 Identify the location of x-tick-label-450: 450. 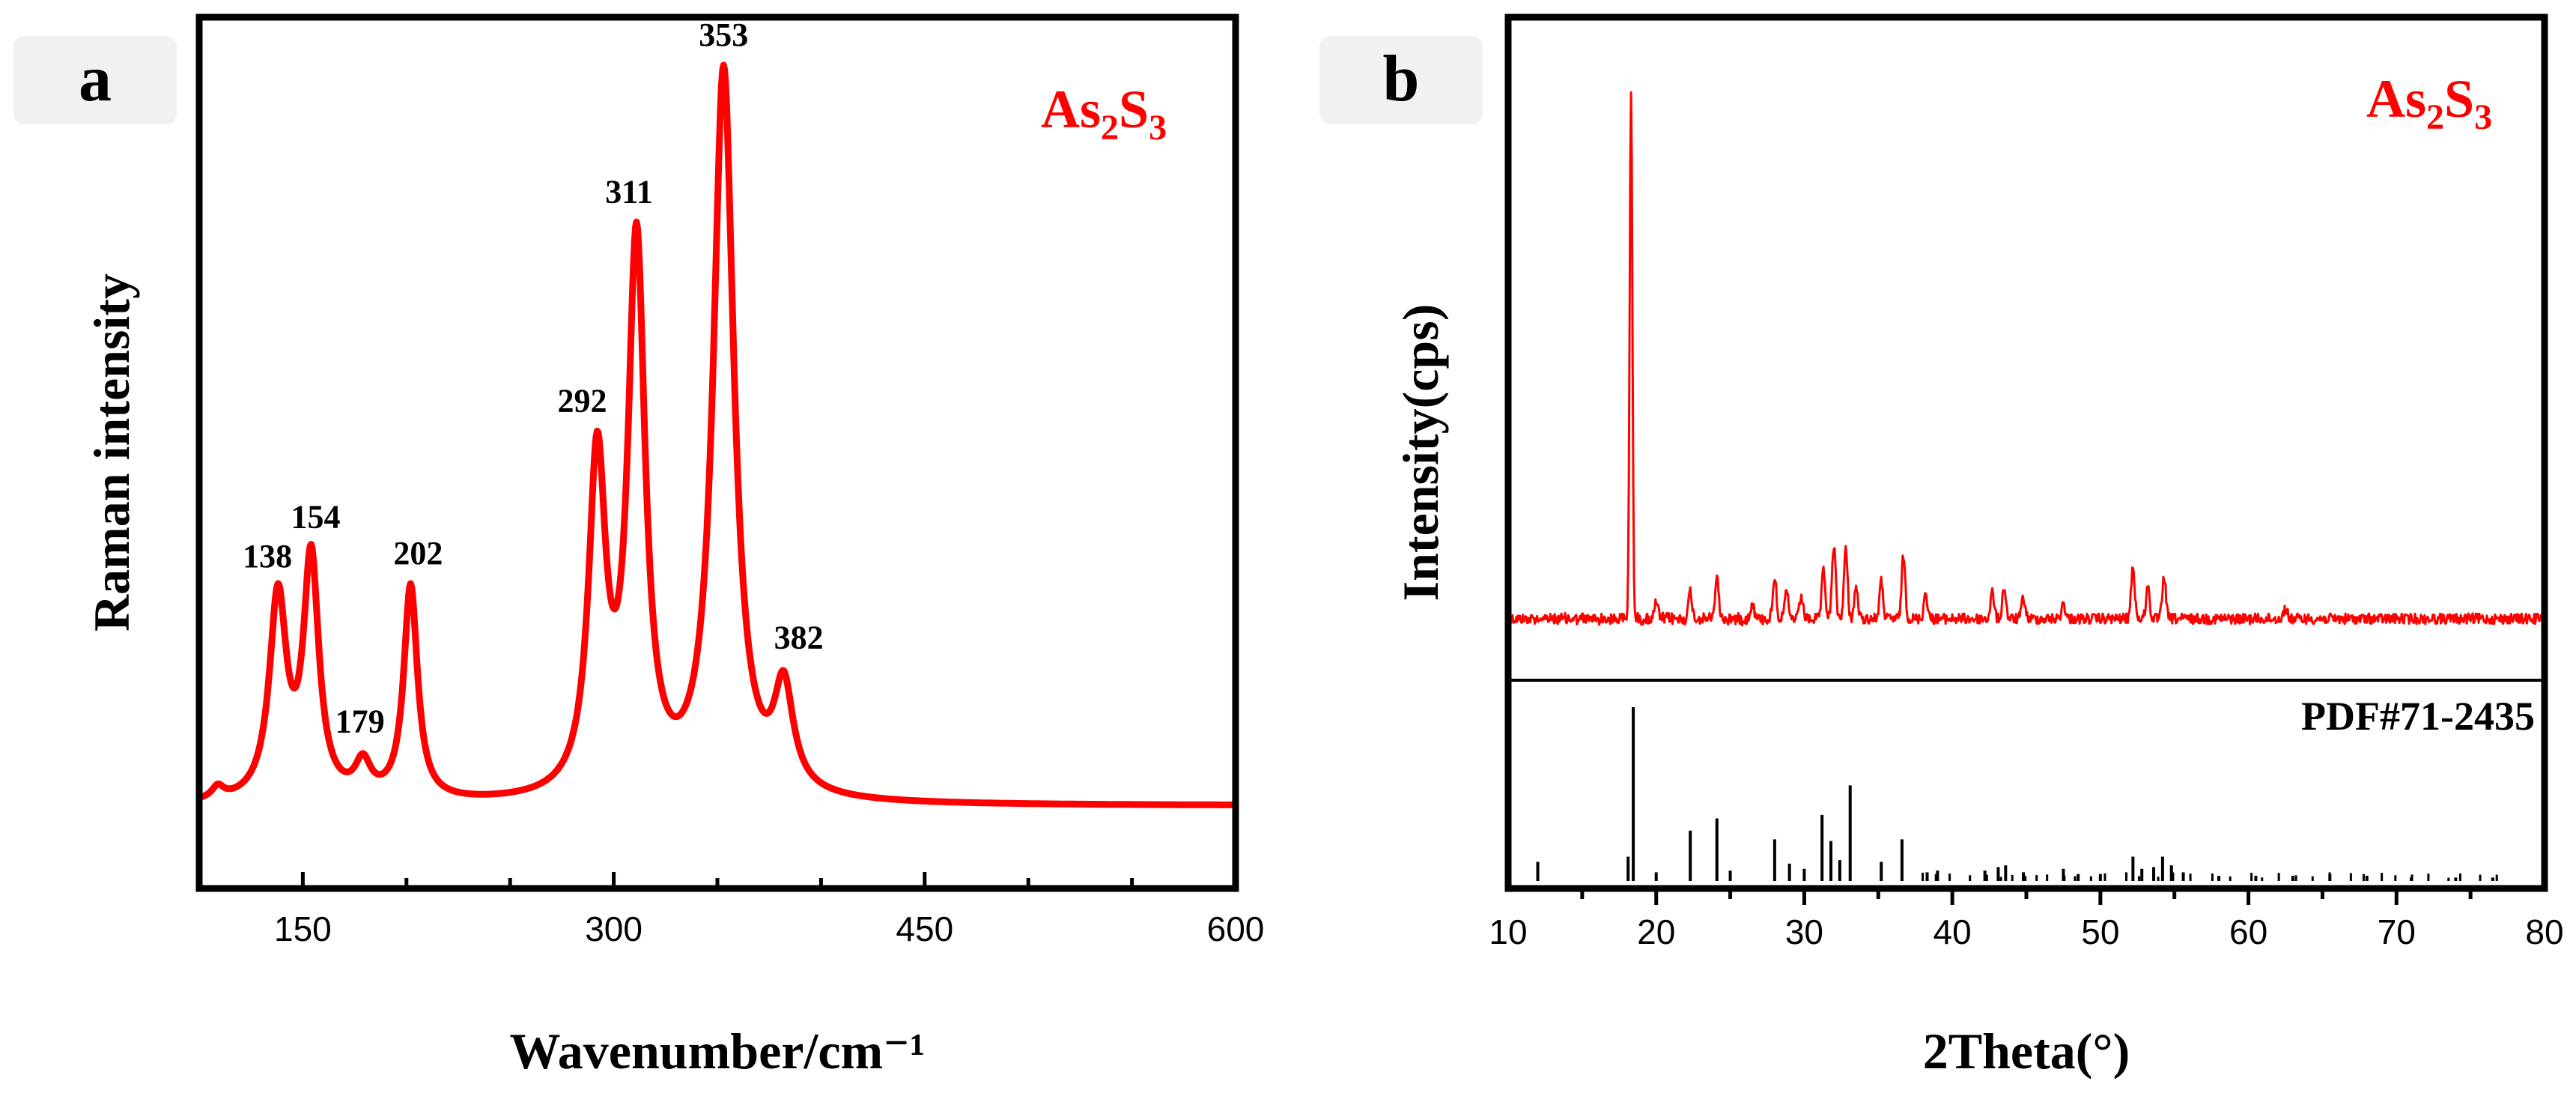
(924, 928).